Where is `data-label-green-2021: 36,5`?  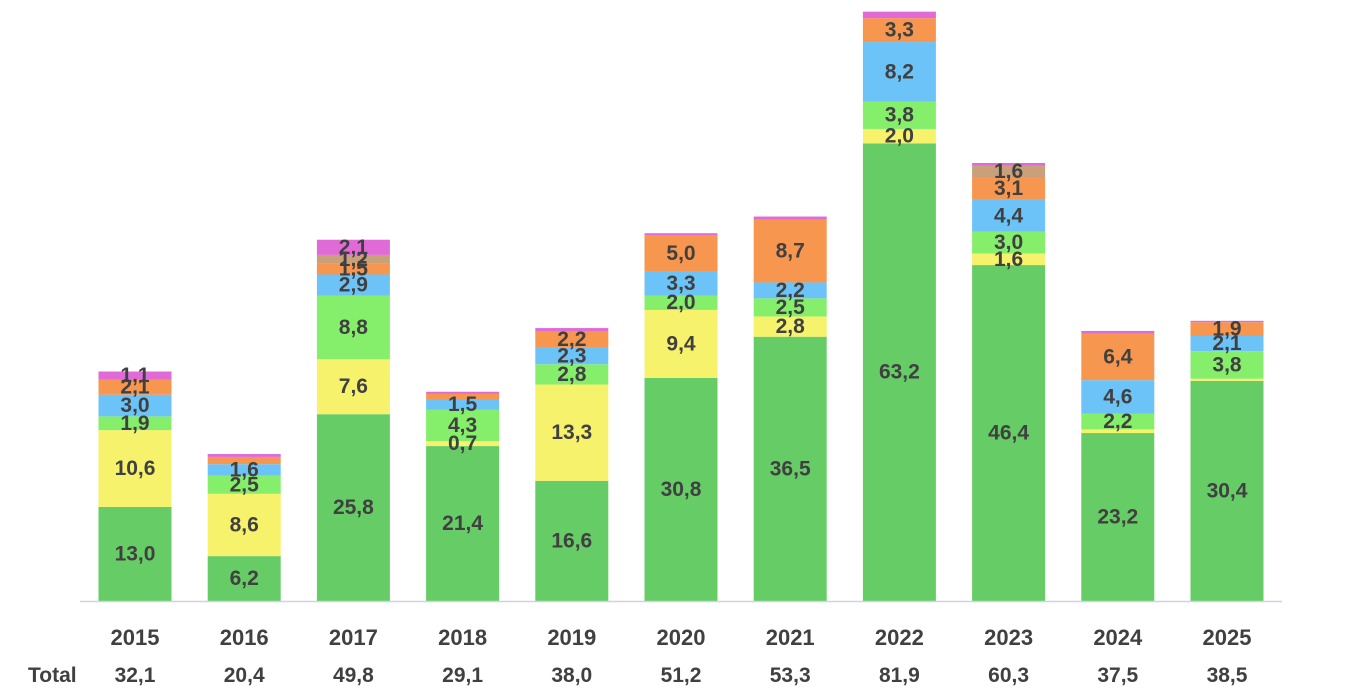
data-label-green-2021: 36,5 is located at coordinates (790, 468).